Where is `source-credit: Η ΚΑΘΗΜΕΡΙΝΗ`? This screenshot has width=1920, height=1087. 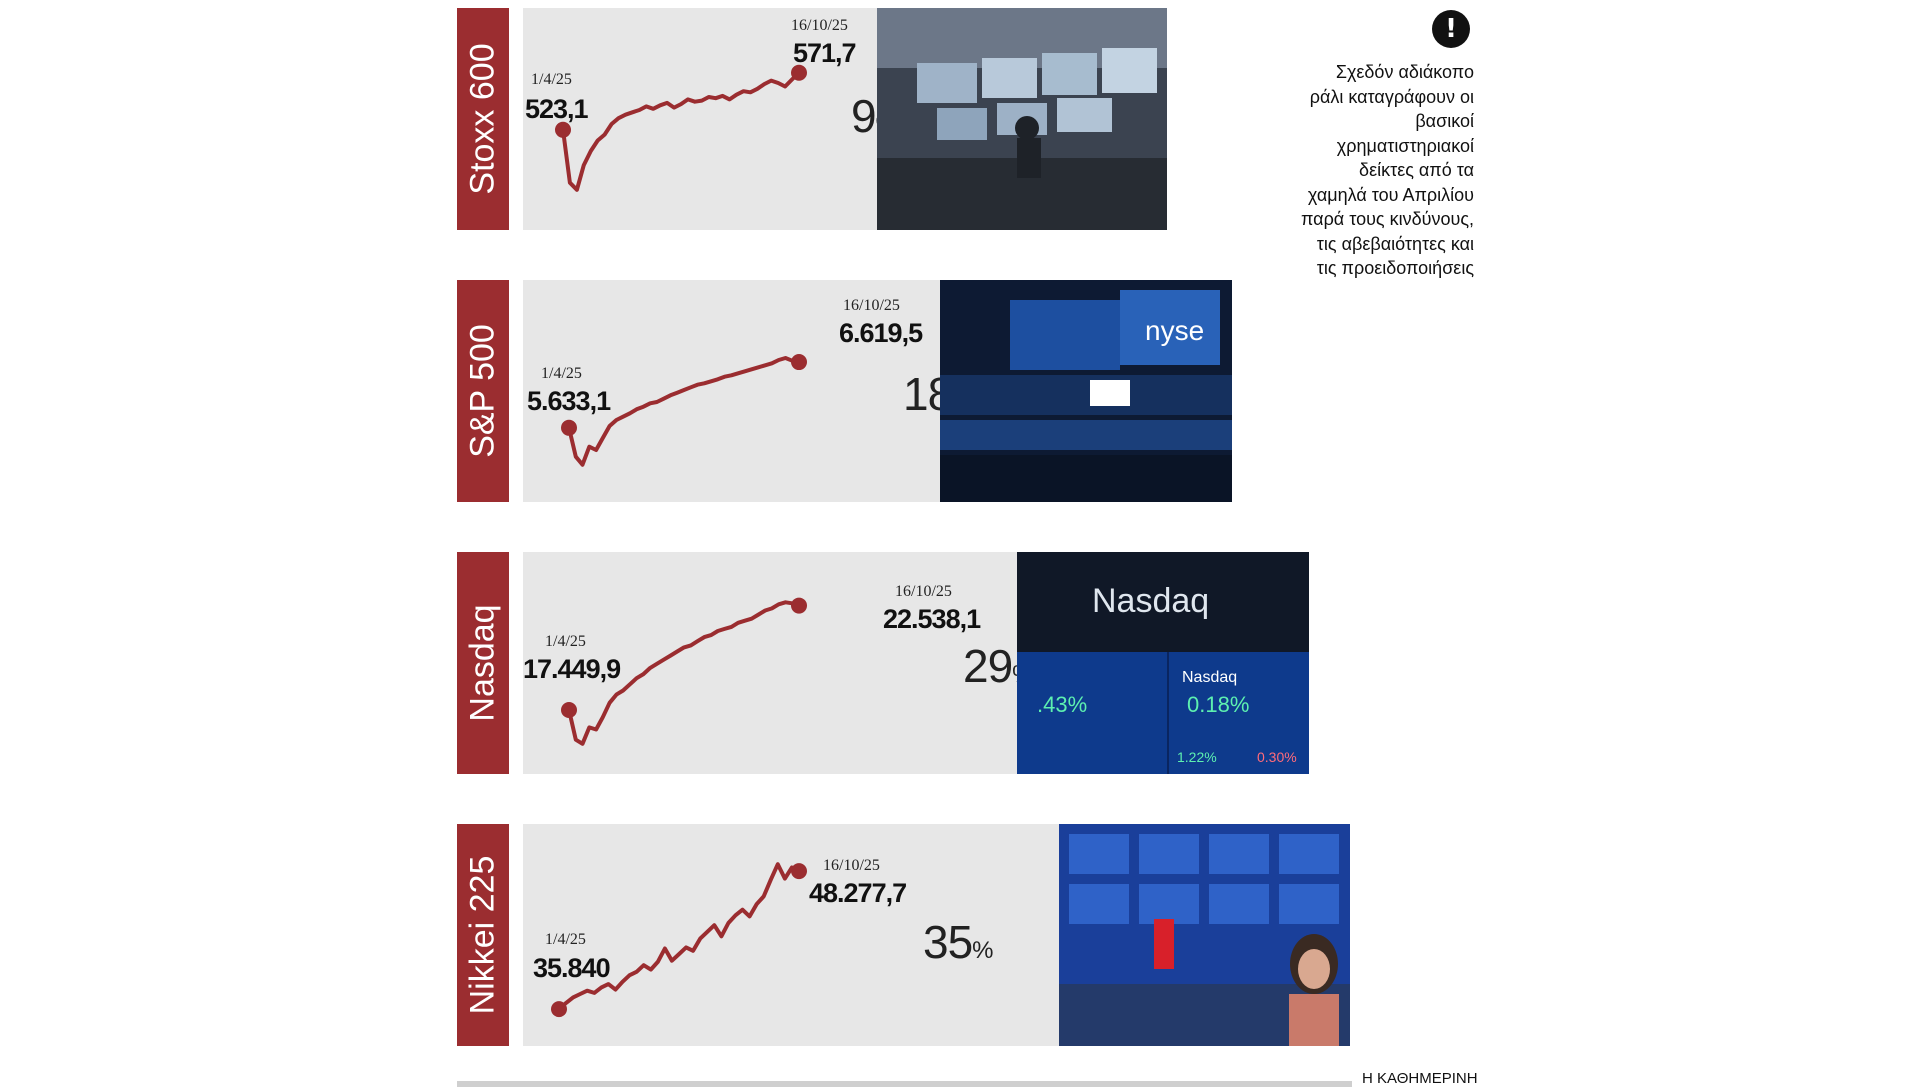 source-credit: Η ΚΑΘΗΜΕΡΙΝΗ is located at coordinates (1420, 1078).